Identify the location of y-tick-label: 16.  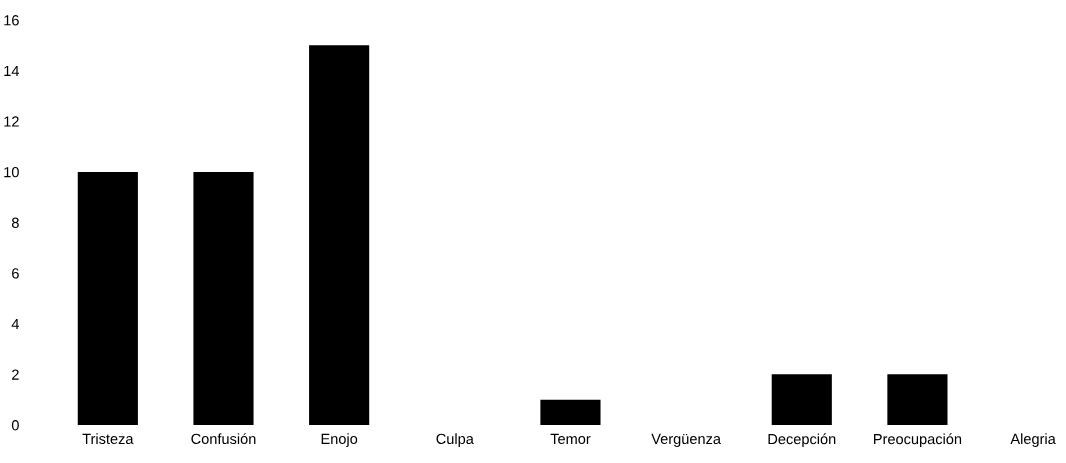
(11, 20).